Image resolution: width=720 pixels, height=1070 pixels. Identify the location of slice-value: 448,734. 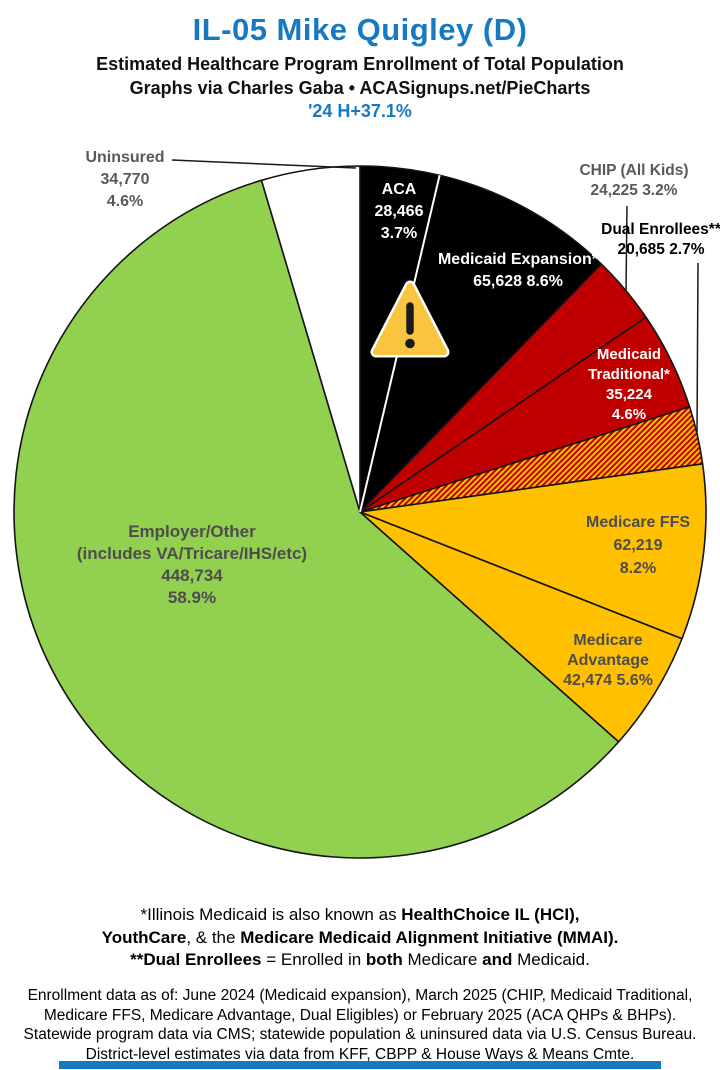
(192, 575).